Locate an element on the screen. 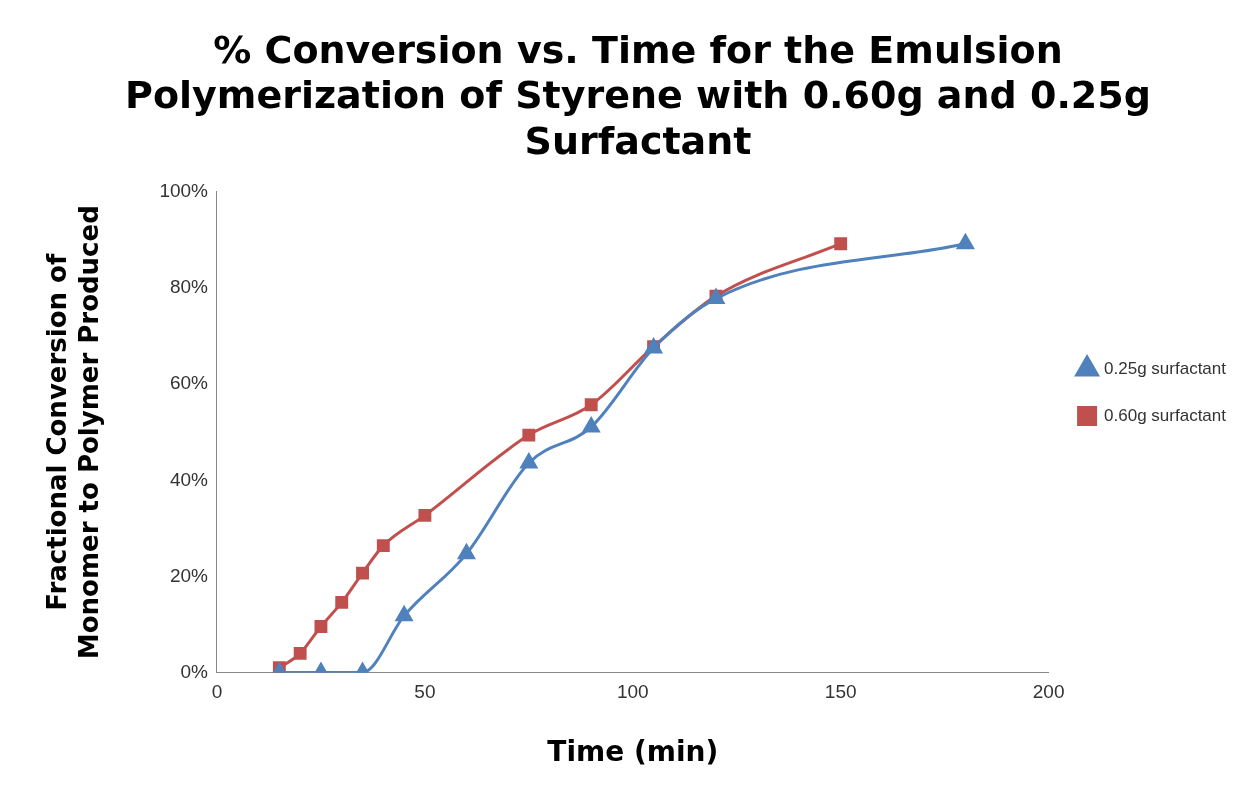  y-axis-title: Fractional Conversion of Monomer to Polymer Produced is located at coordinates (73, 432).